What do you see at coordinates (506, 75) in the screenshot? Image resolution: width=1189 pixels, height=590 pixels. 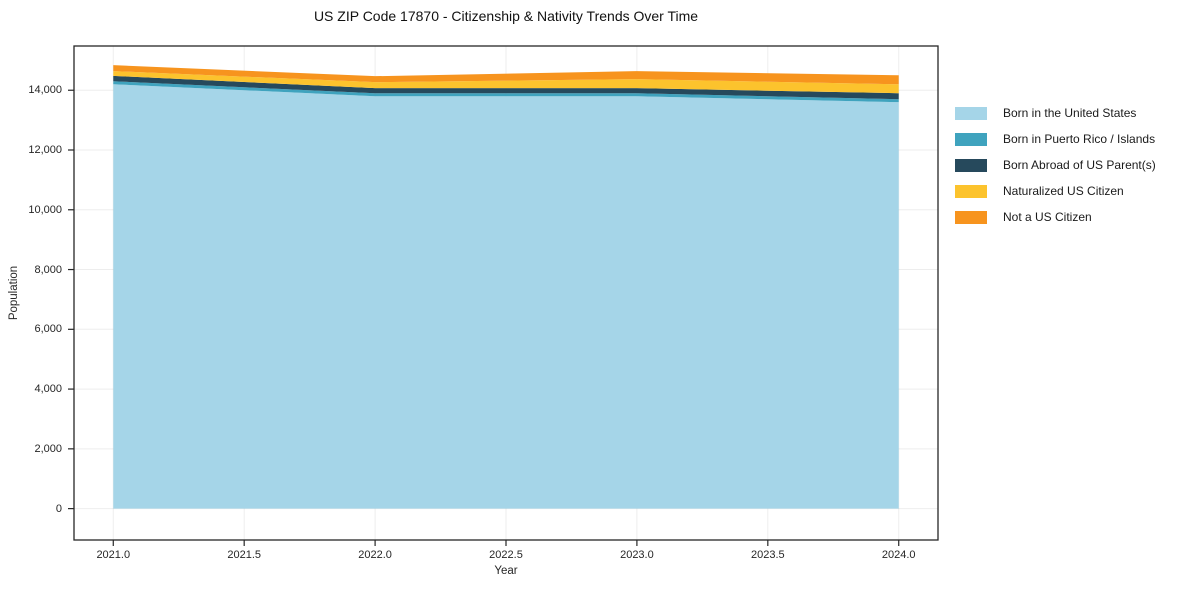 I see `area-not-a-us-citizen` at bounding box center [506, 75].